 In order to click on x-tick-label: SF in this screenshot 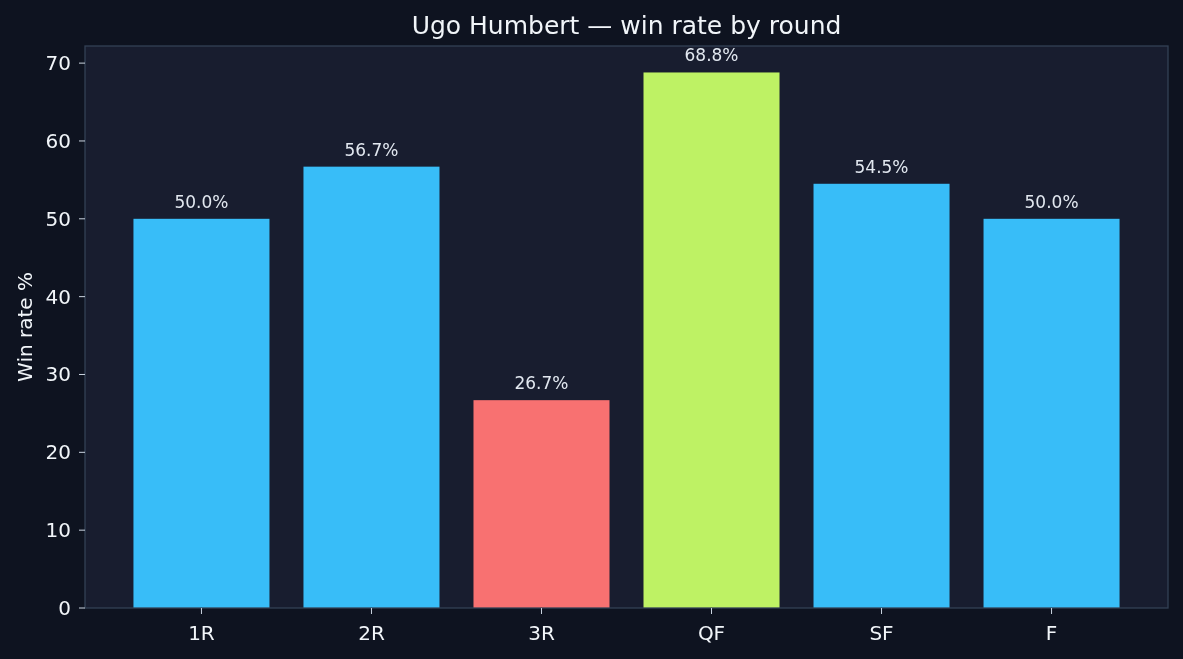, I will do `click(881, 633)`.